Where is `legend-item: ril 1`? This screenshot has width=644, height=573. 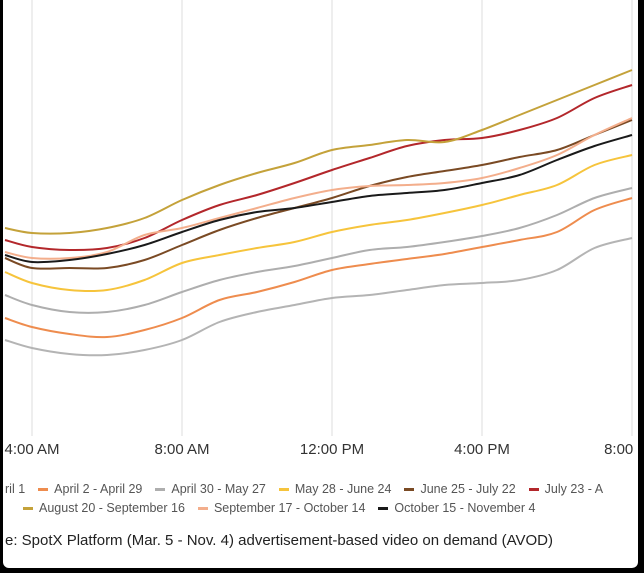 legend-item: ril 1 is located at coordinates (15, 489).